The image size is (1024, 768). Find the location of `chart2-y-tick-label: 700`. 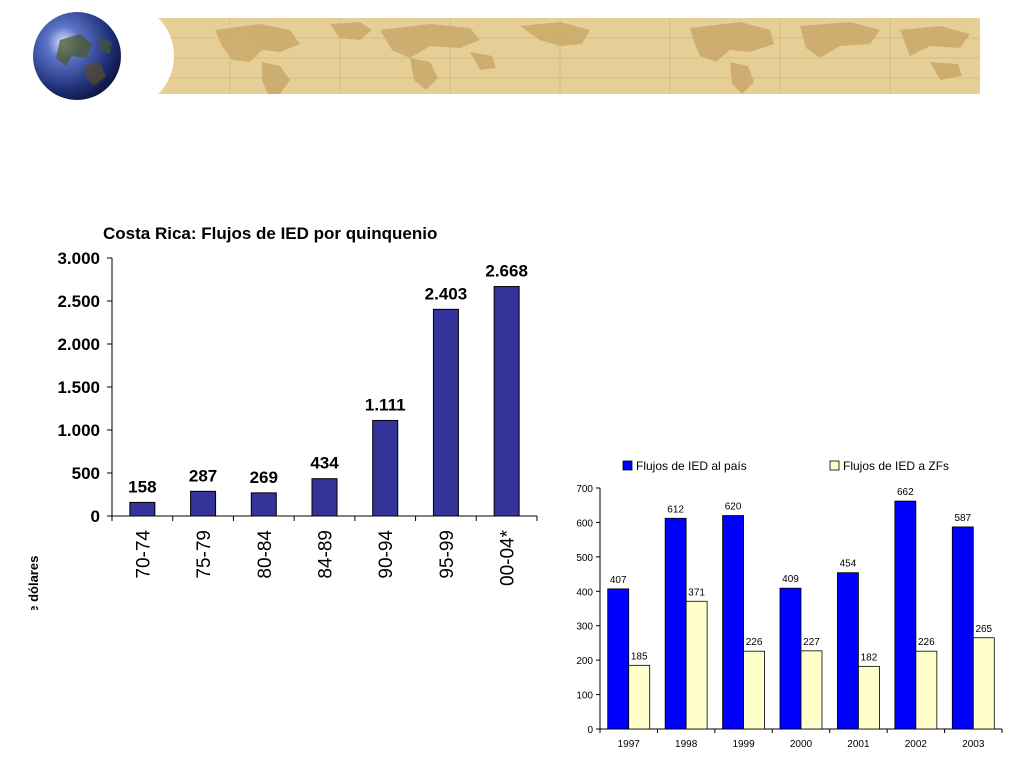

chart2-y-tick-label: 700 is located at coordinates (584, 489).